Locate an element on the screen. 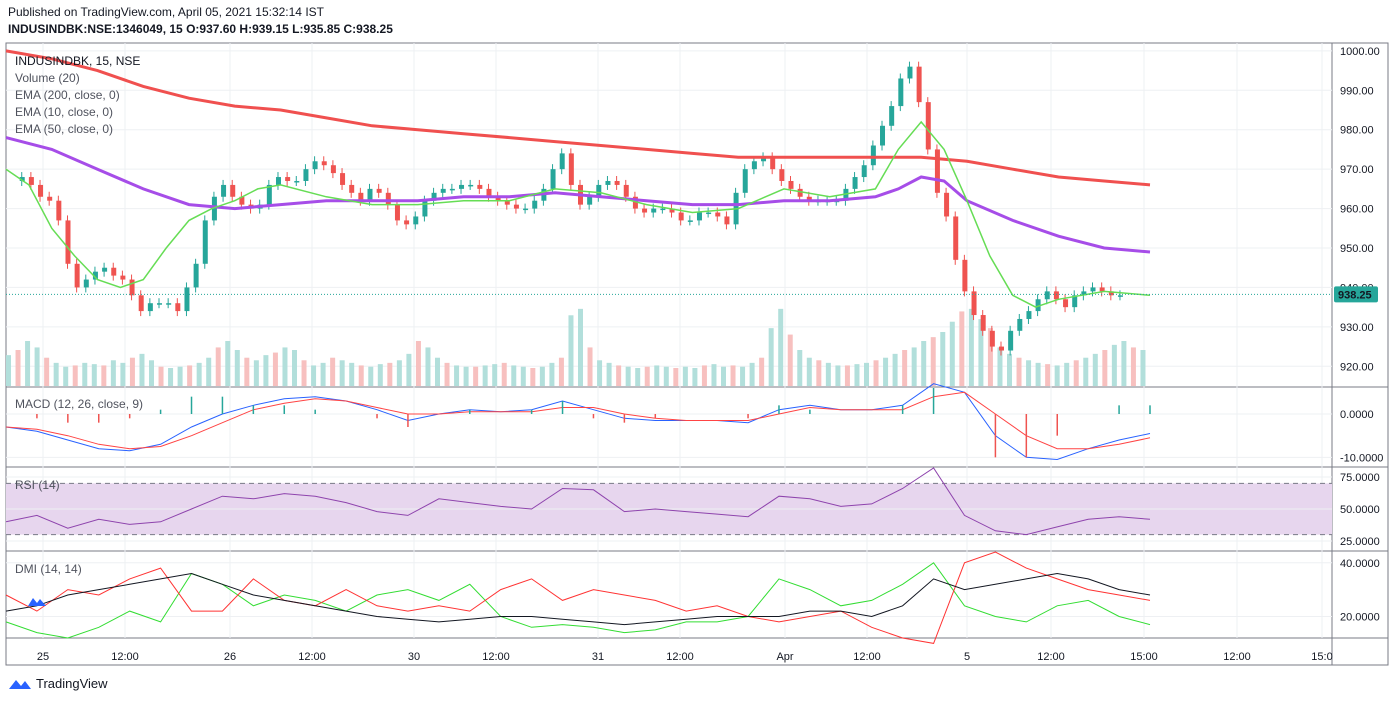 This screenshot has width=1394, height=703. adx-line is located at coordinates (578, 599).